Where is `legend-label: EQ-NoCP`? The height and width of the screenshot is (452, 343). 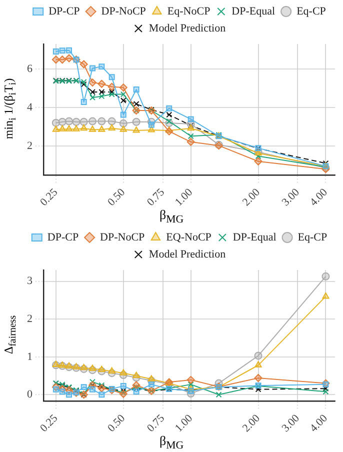
legend-label: EQ-NoCP is located at coordinates (189, 237).